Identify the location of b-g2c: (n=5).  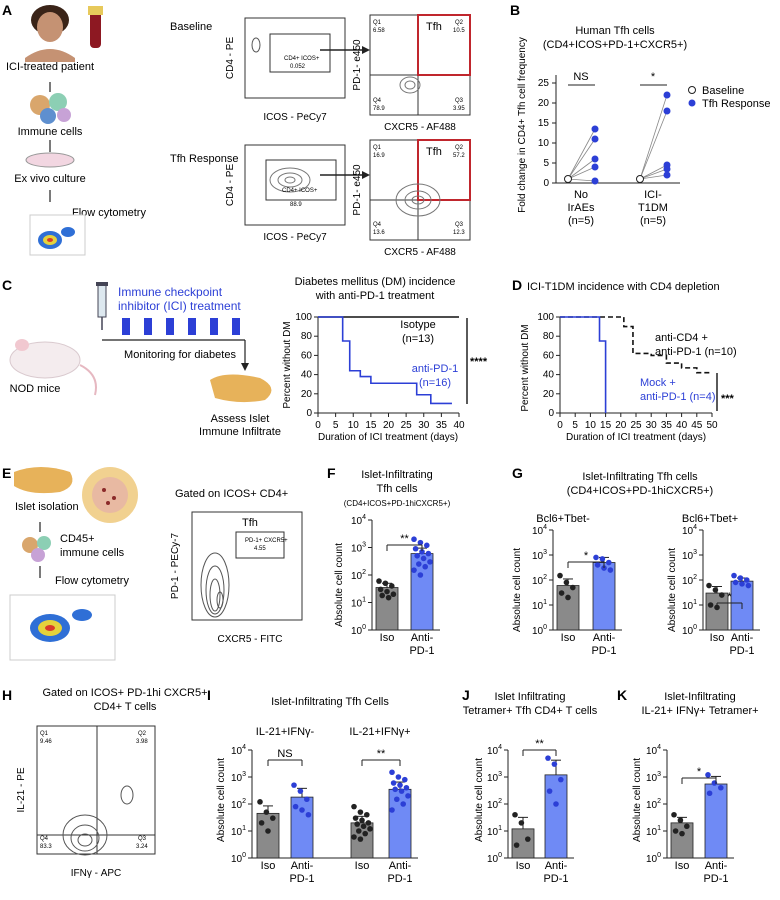
(653, 221).